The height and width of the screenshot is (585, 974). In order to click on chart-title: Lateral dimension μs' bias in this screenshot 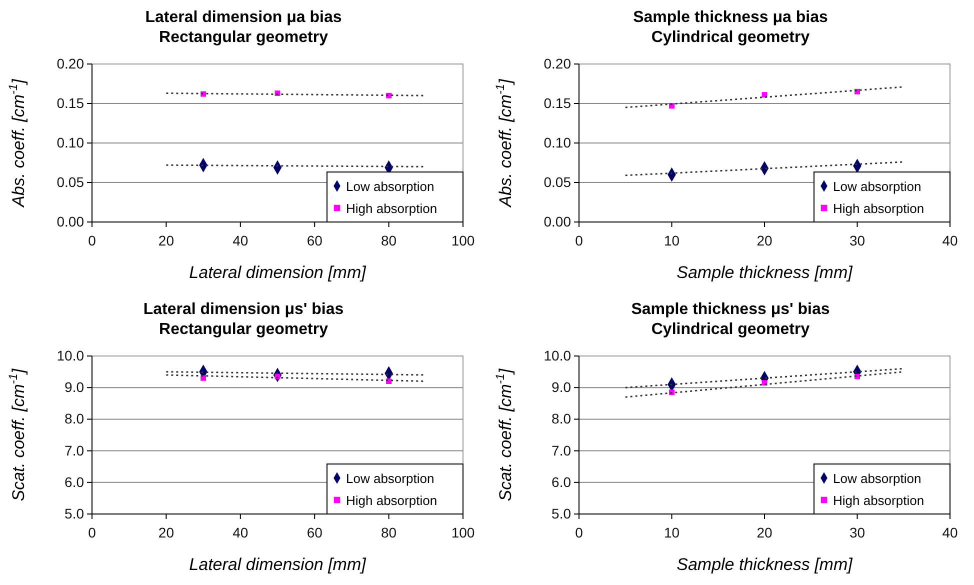, I will do `click(243, 309)`.